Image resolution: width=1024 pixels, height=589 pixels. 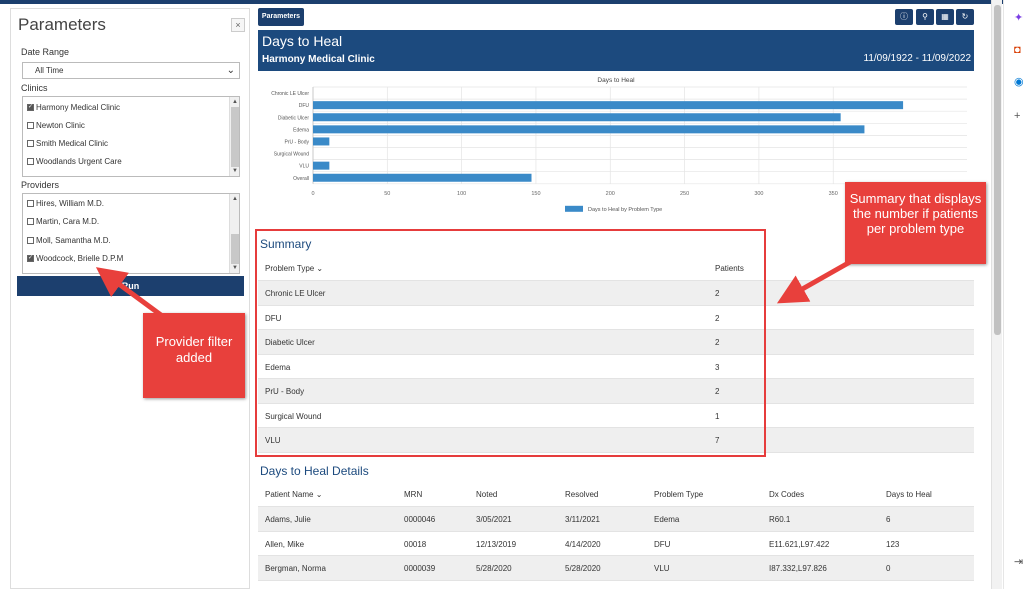 What do you see at coordinates (461, 194) in the screenshot?
I see `x-tick-label: 100` at bounding box center [461, 194].